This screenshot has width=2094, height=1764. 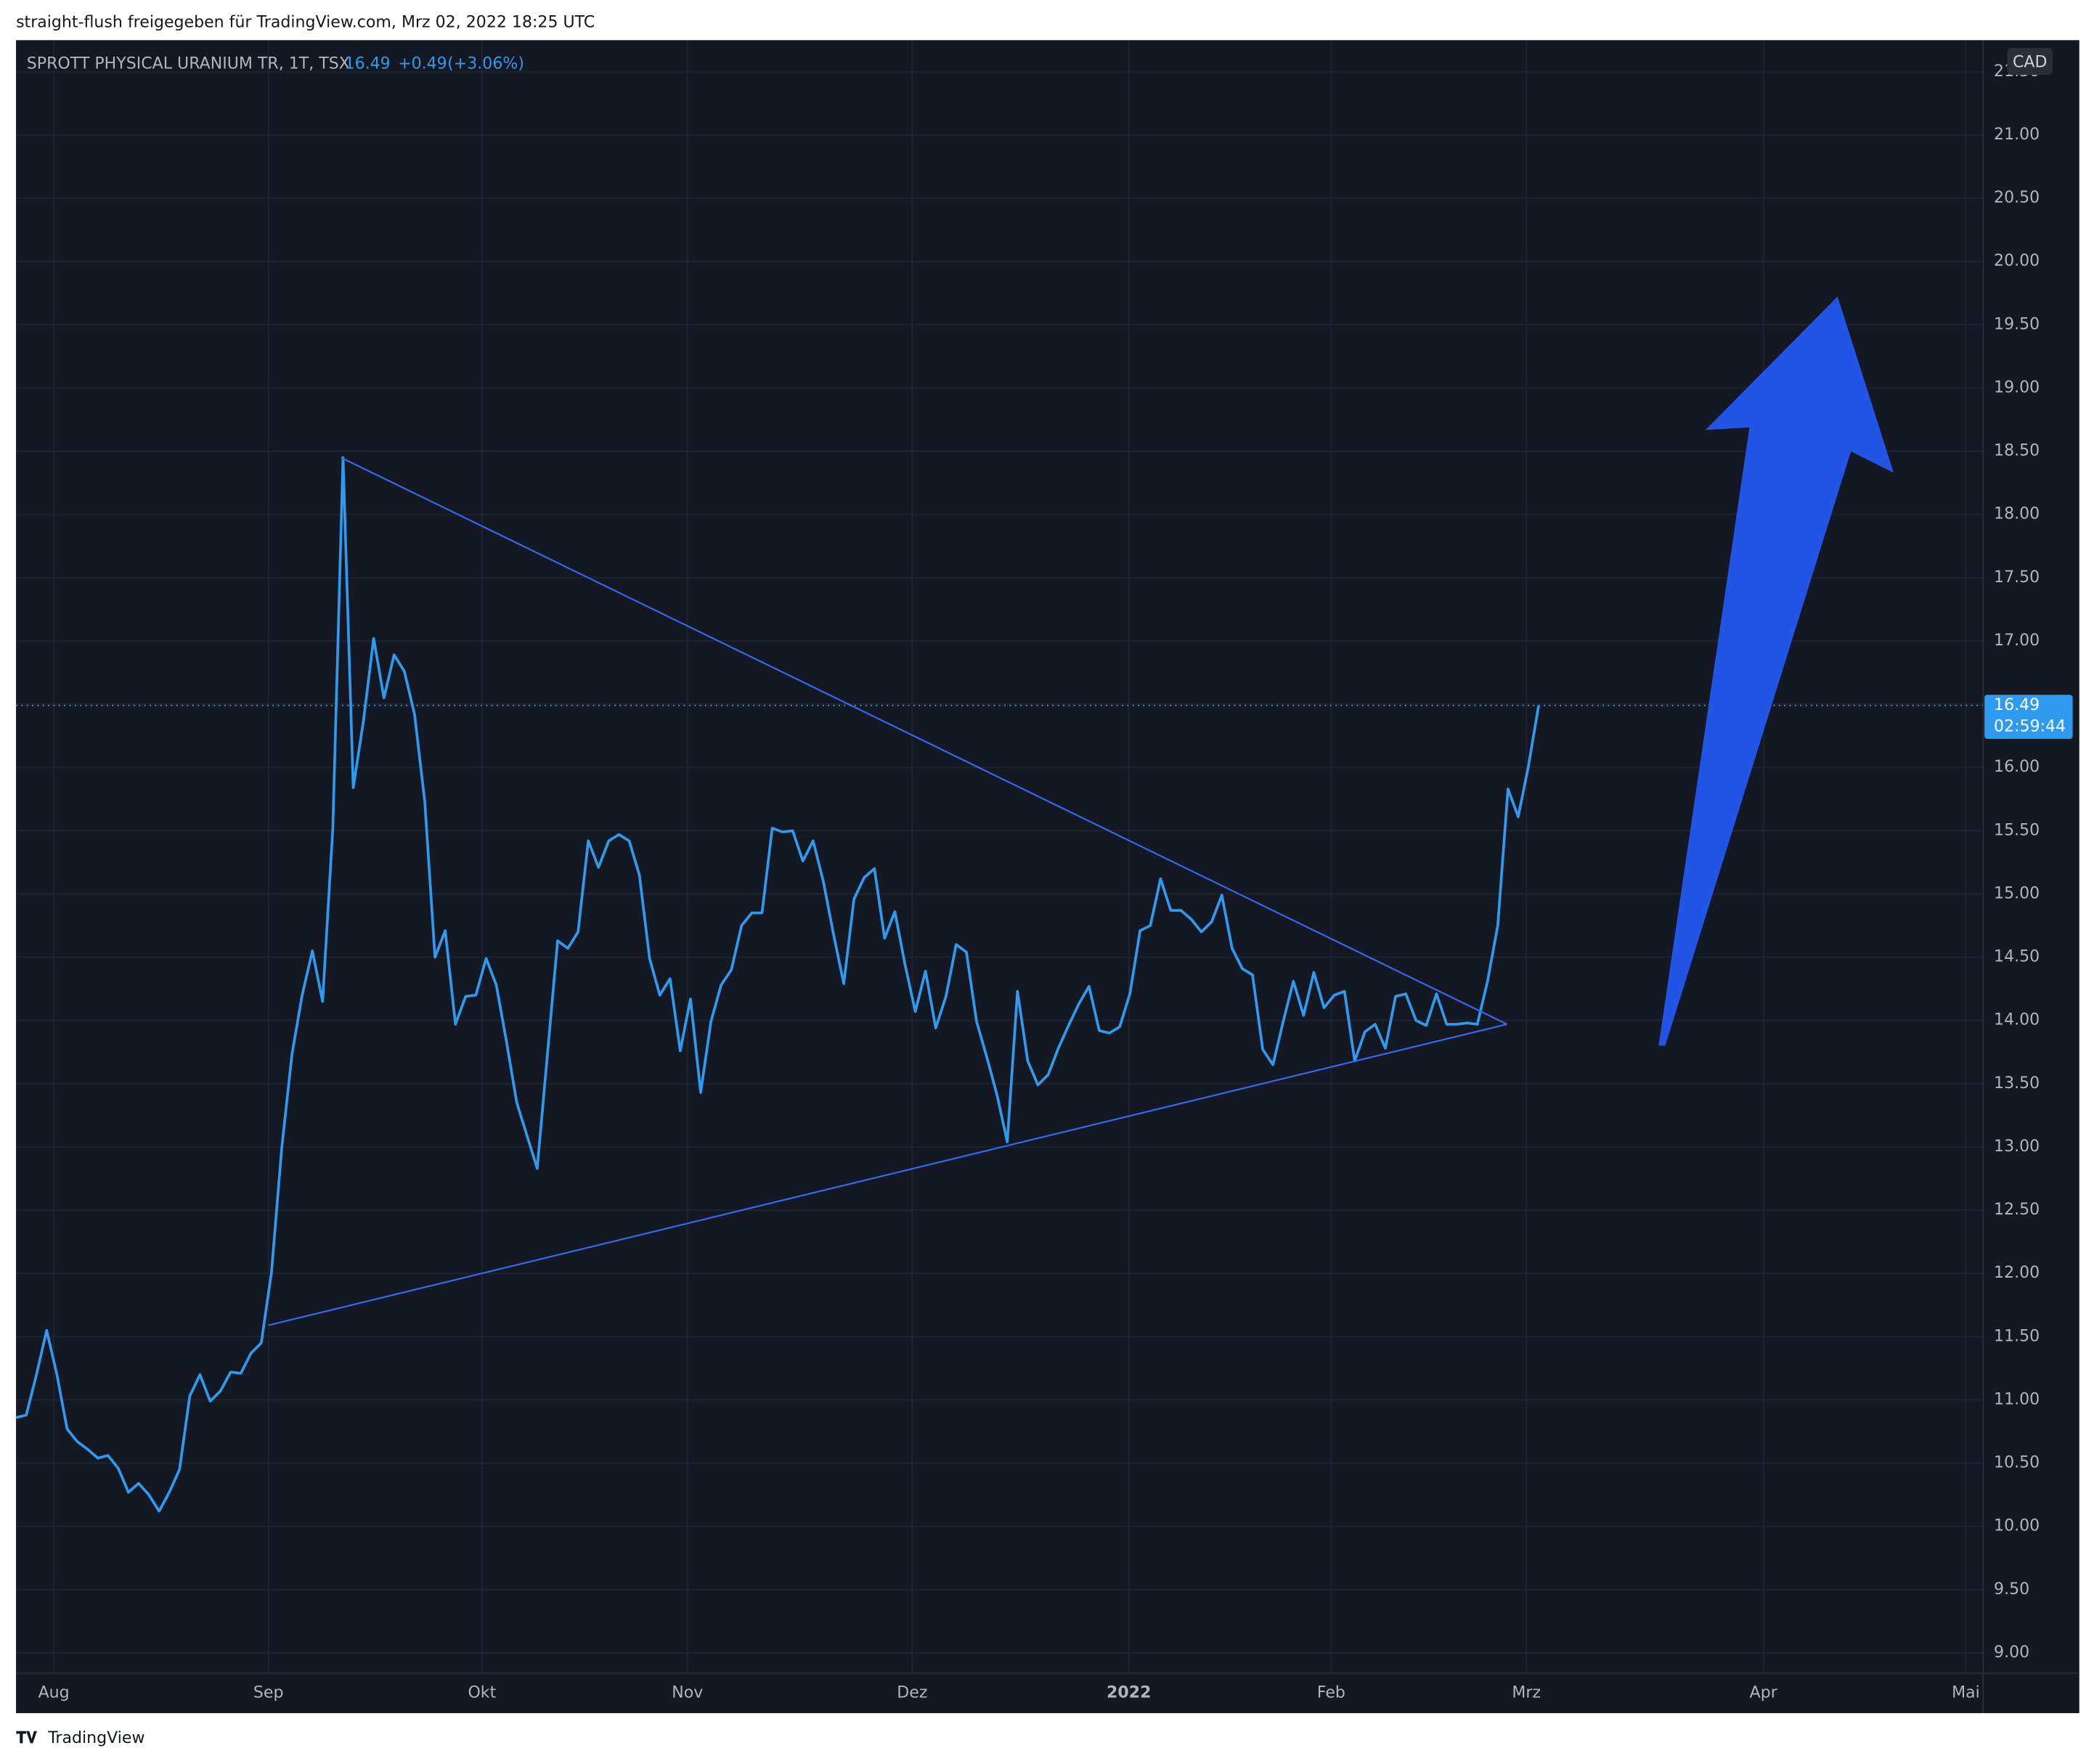 What do you see at coordinates (2017, 767) in the screenshot?
I see `y-tick-label: 16.00` at bounding box center [2017, 767].